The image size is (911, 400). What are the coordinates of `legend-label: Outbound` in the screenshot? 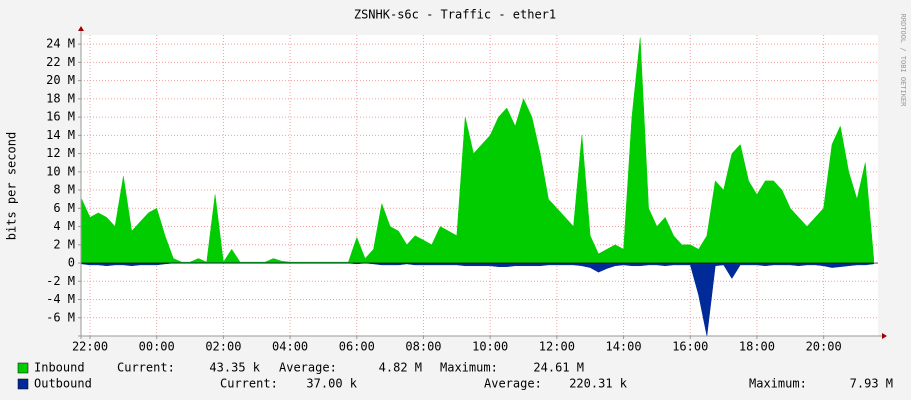 It's located at (63, 384).